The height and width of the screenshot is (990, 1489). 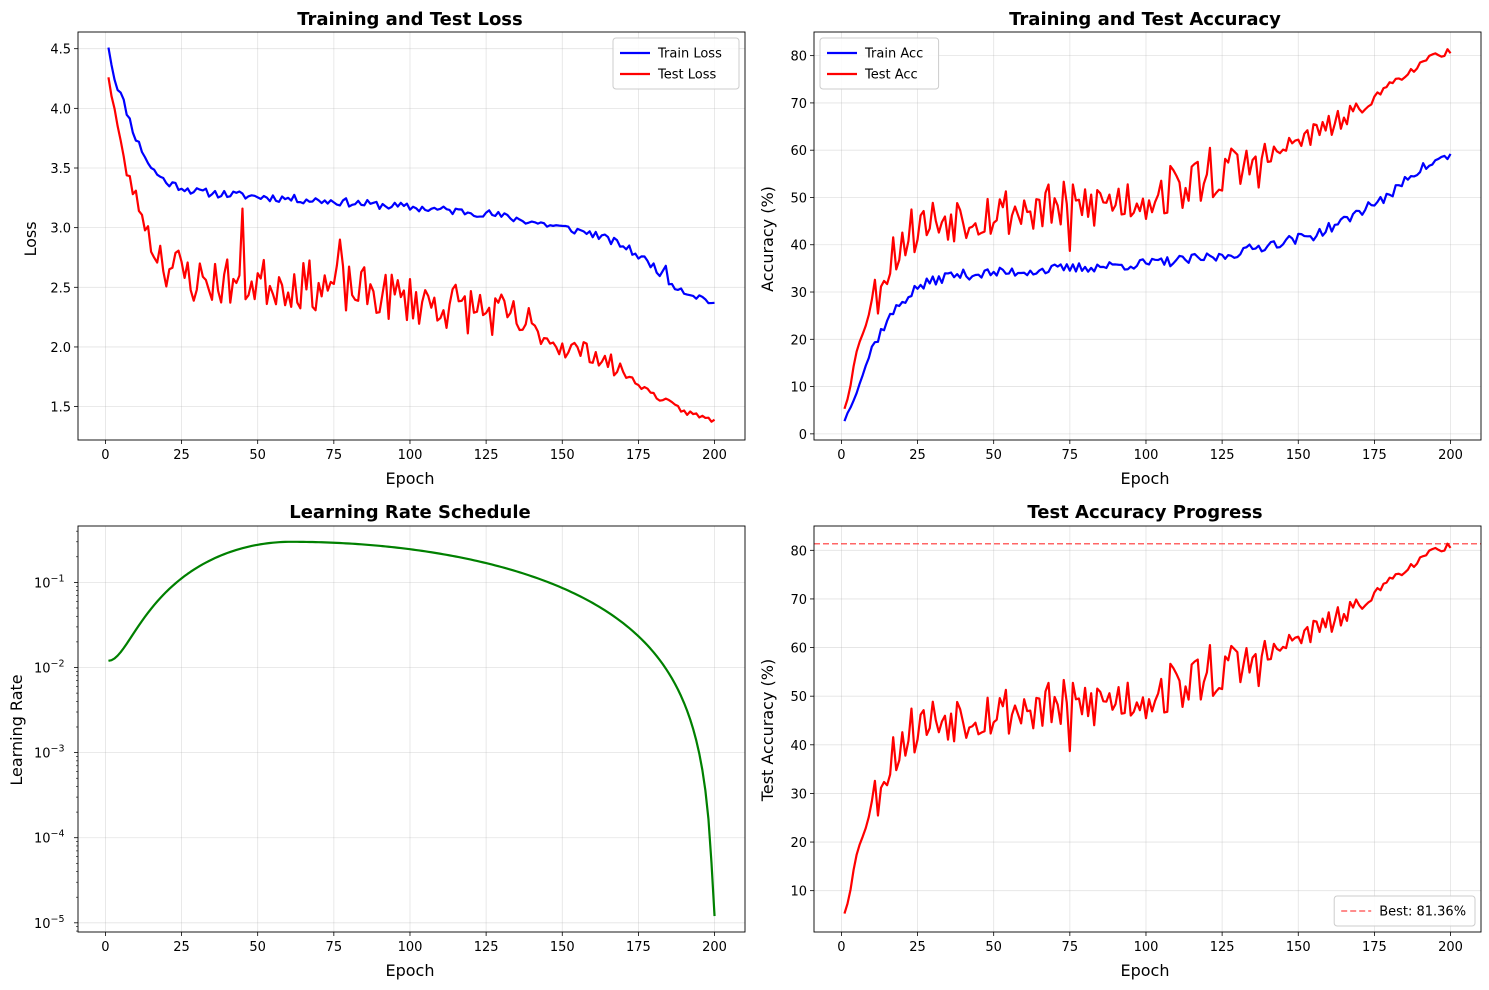 What do you see at coordinates (1298, 947) in the screenshot?
I see `test-accuracy-x-tick-label: 150` at bounding box center [1298, 947].